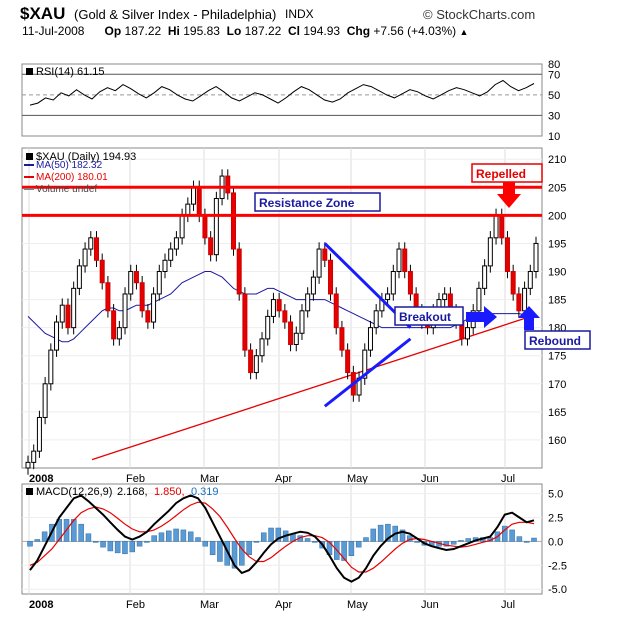 This screenshot has height=635, width=620. I want to click on chg-value: +7.56 (+4.03%), so click(415, 31).